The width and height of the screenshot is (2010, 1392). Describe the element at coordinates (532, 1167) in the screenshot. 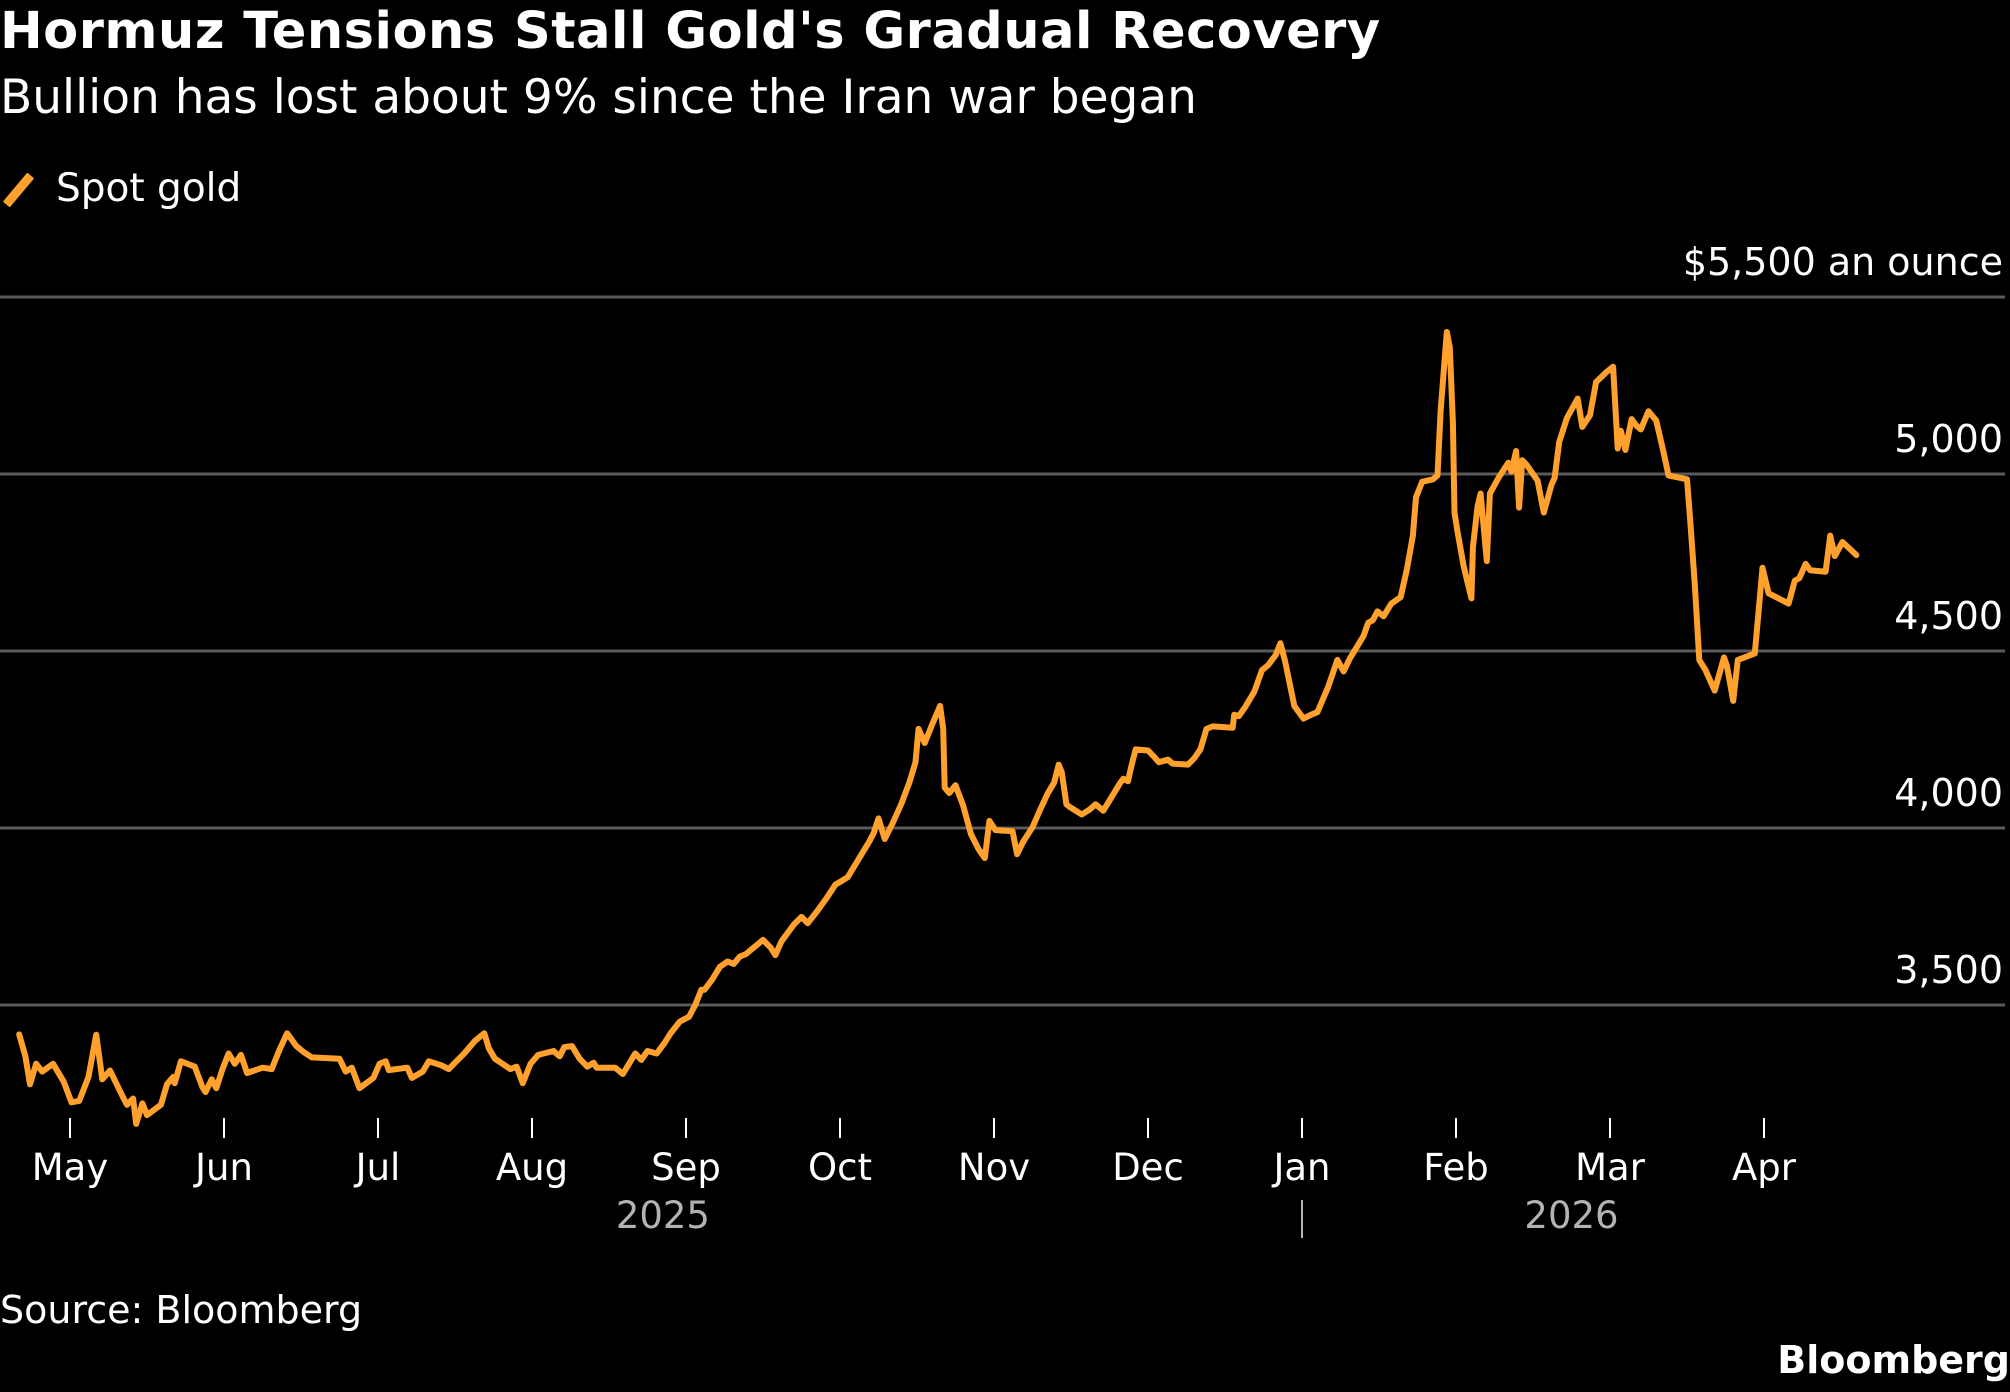

I see `x-tick-label: Aug` at that location.